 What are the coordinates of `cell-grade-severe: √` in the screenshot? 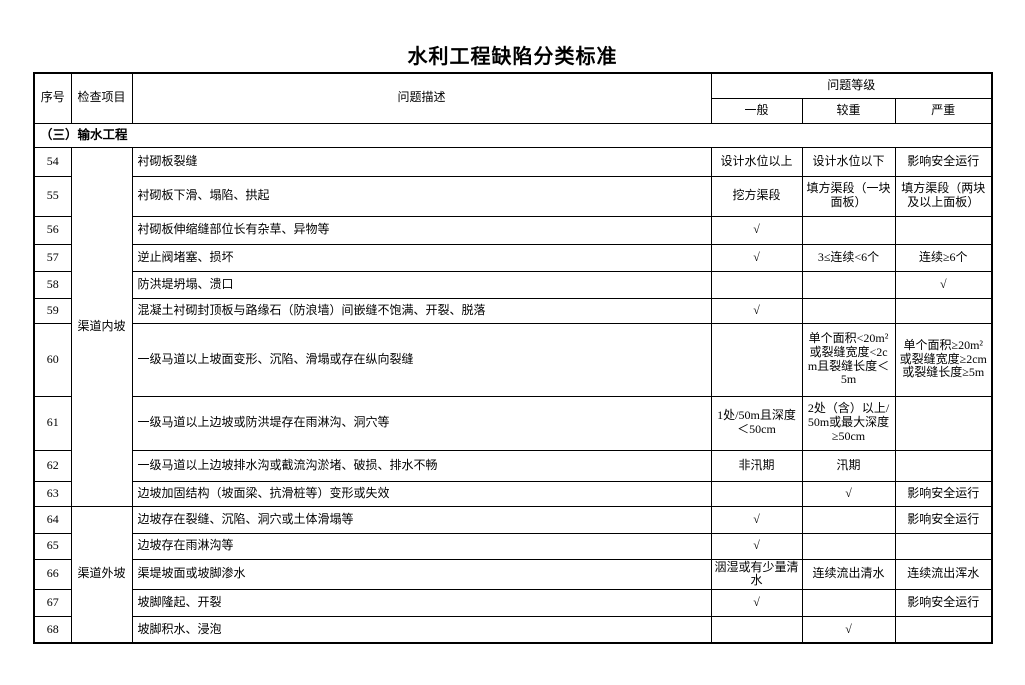 It's located at (943, 284).